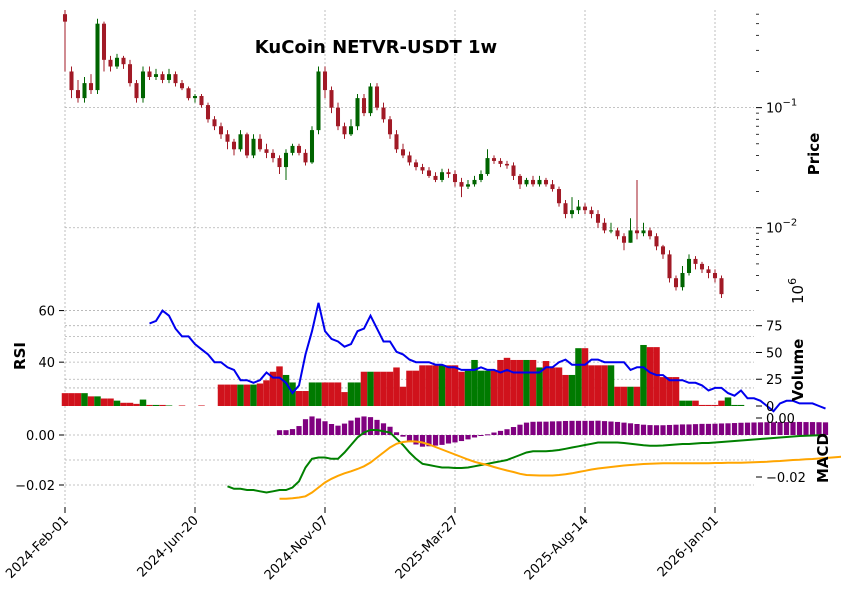 The image size is (841, 599). I want to click on x-tick-label: 2025-Aug-14, so click(557, 548).